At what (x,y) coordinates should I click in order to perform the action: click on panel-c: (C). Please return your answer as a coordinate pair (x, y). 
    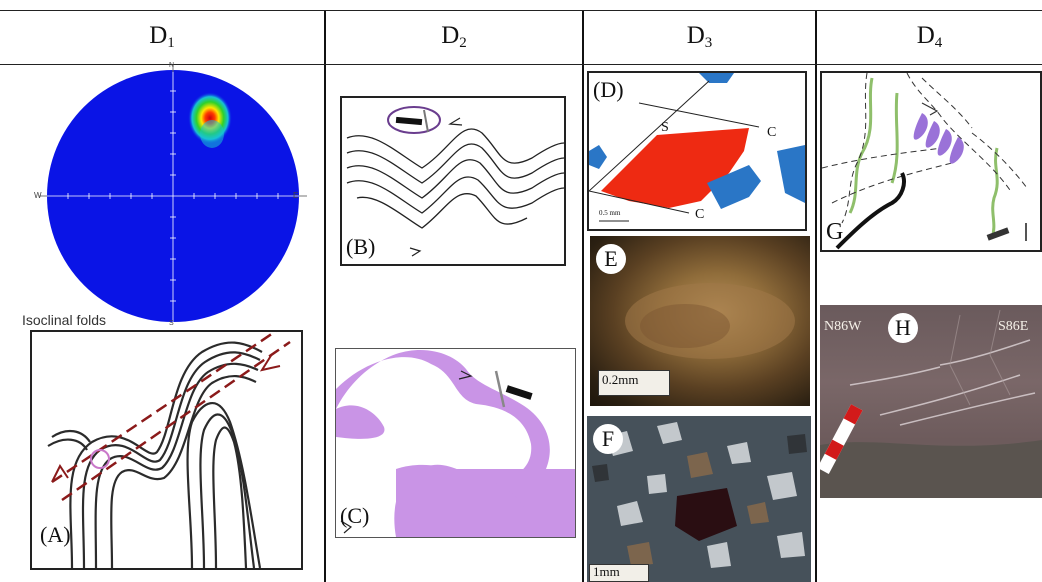
    Looking at the image, I should click on (455, 443).